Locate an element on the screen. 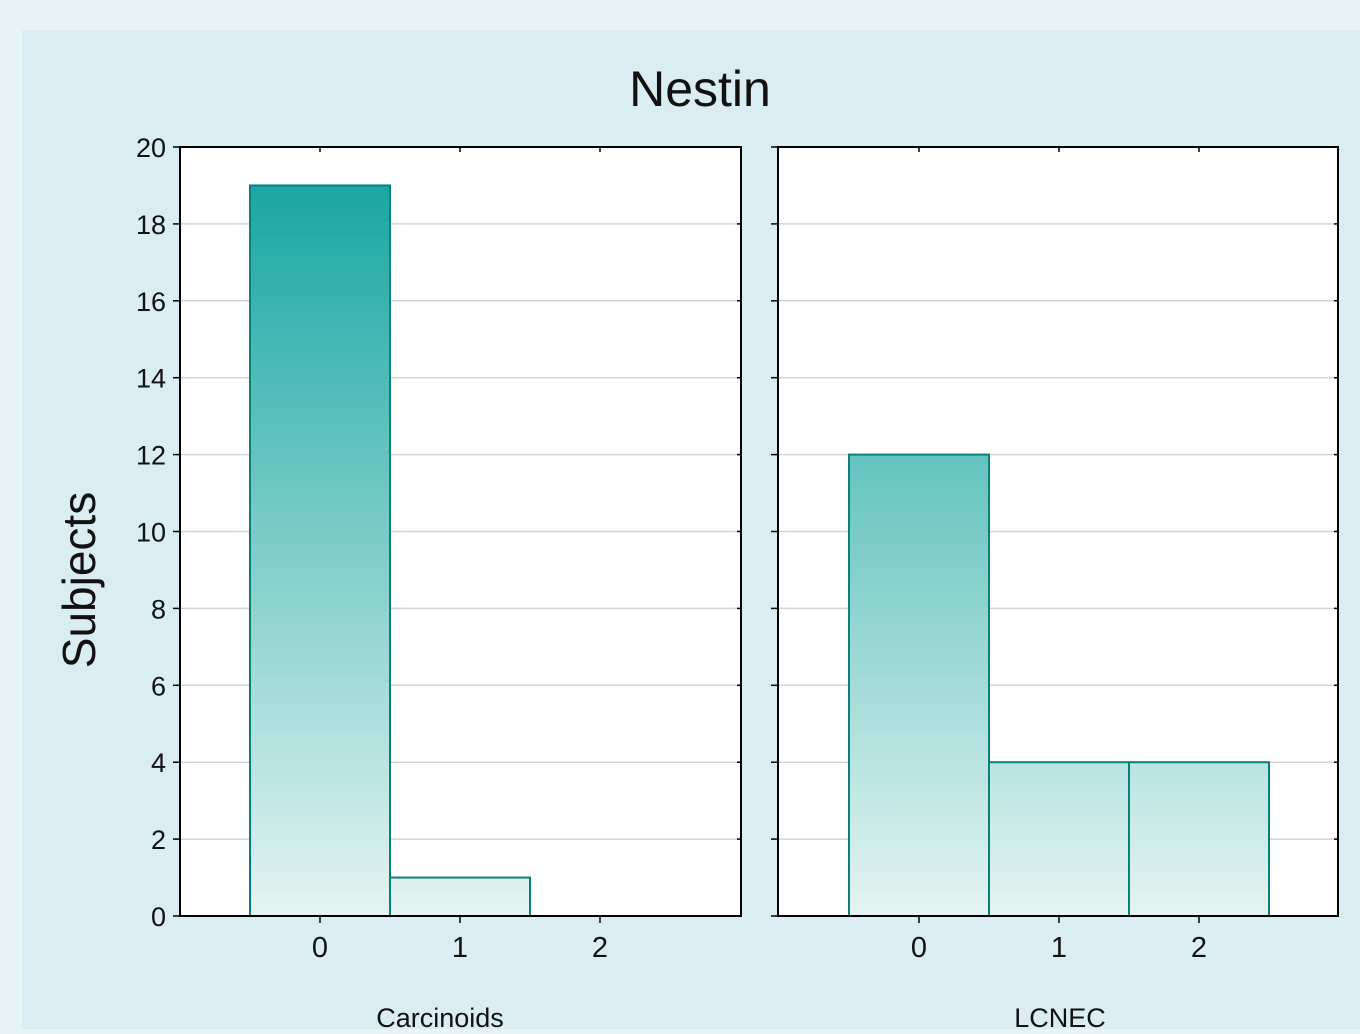  y-axis-label: Subjects is located at coordinates (79, 580).